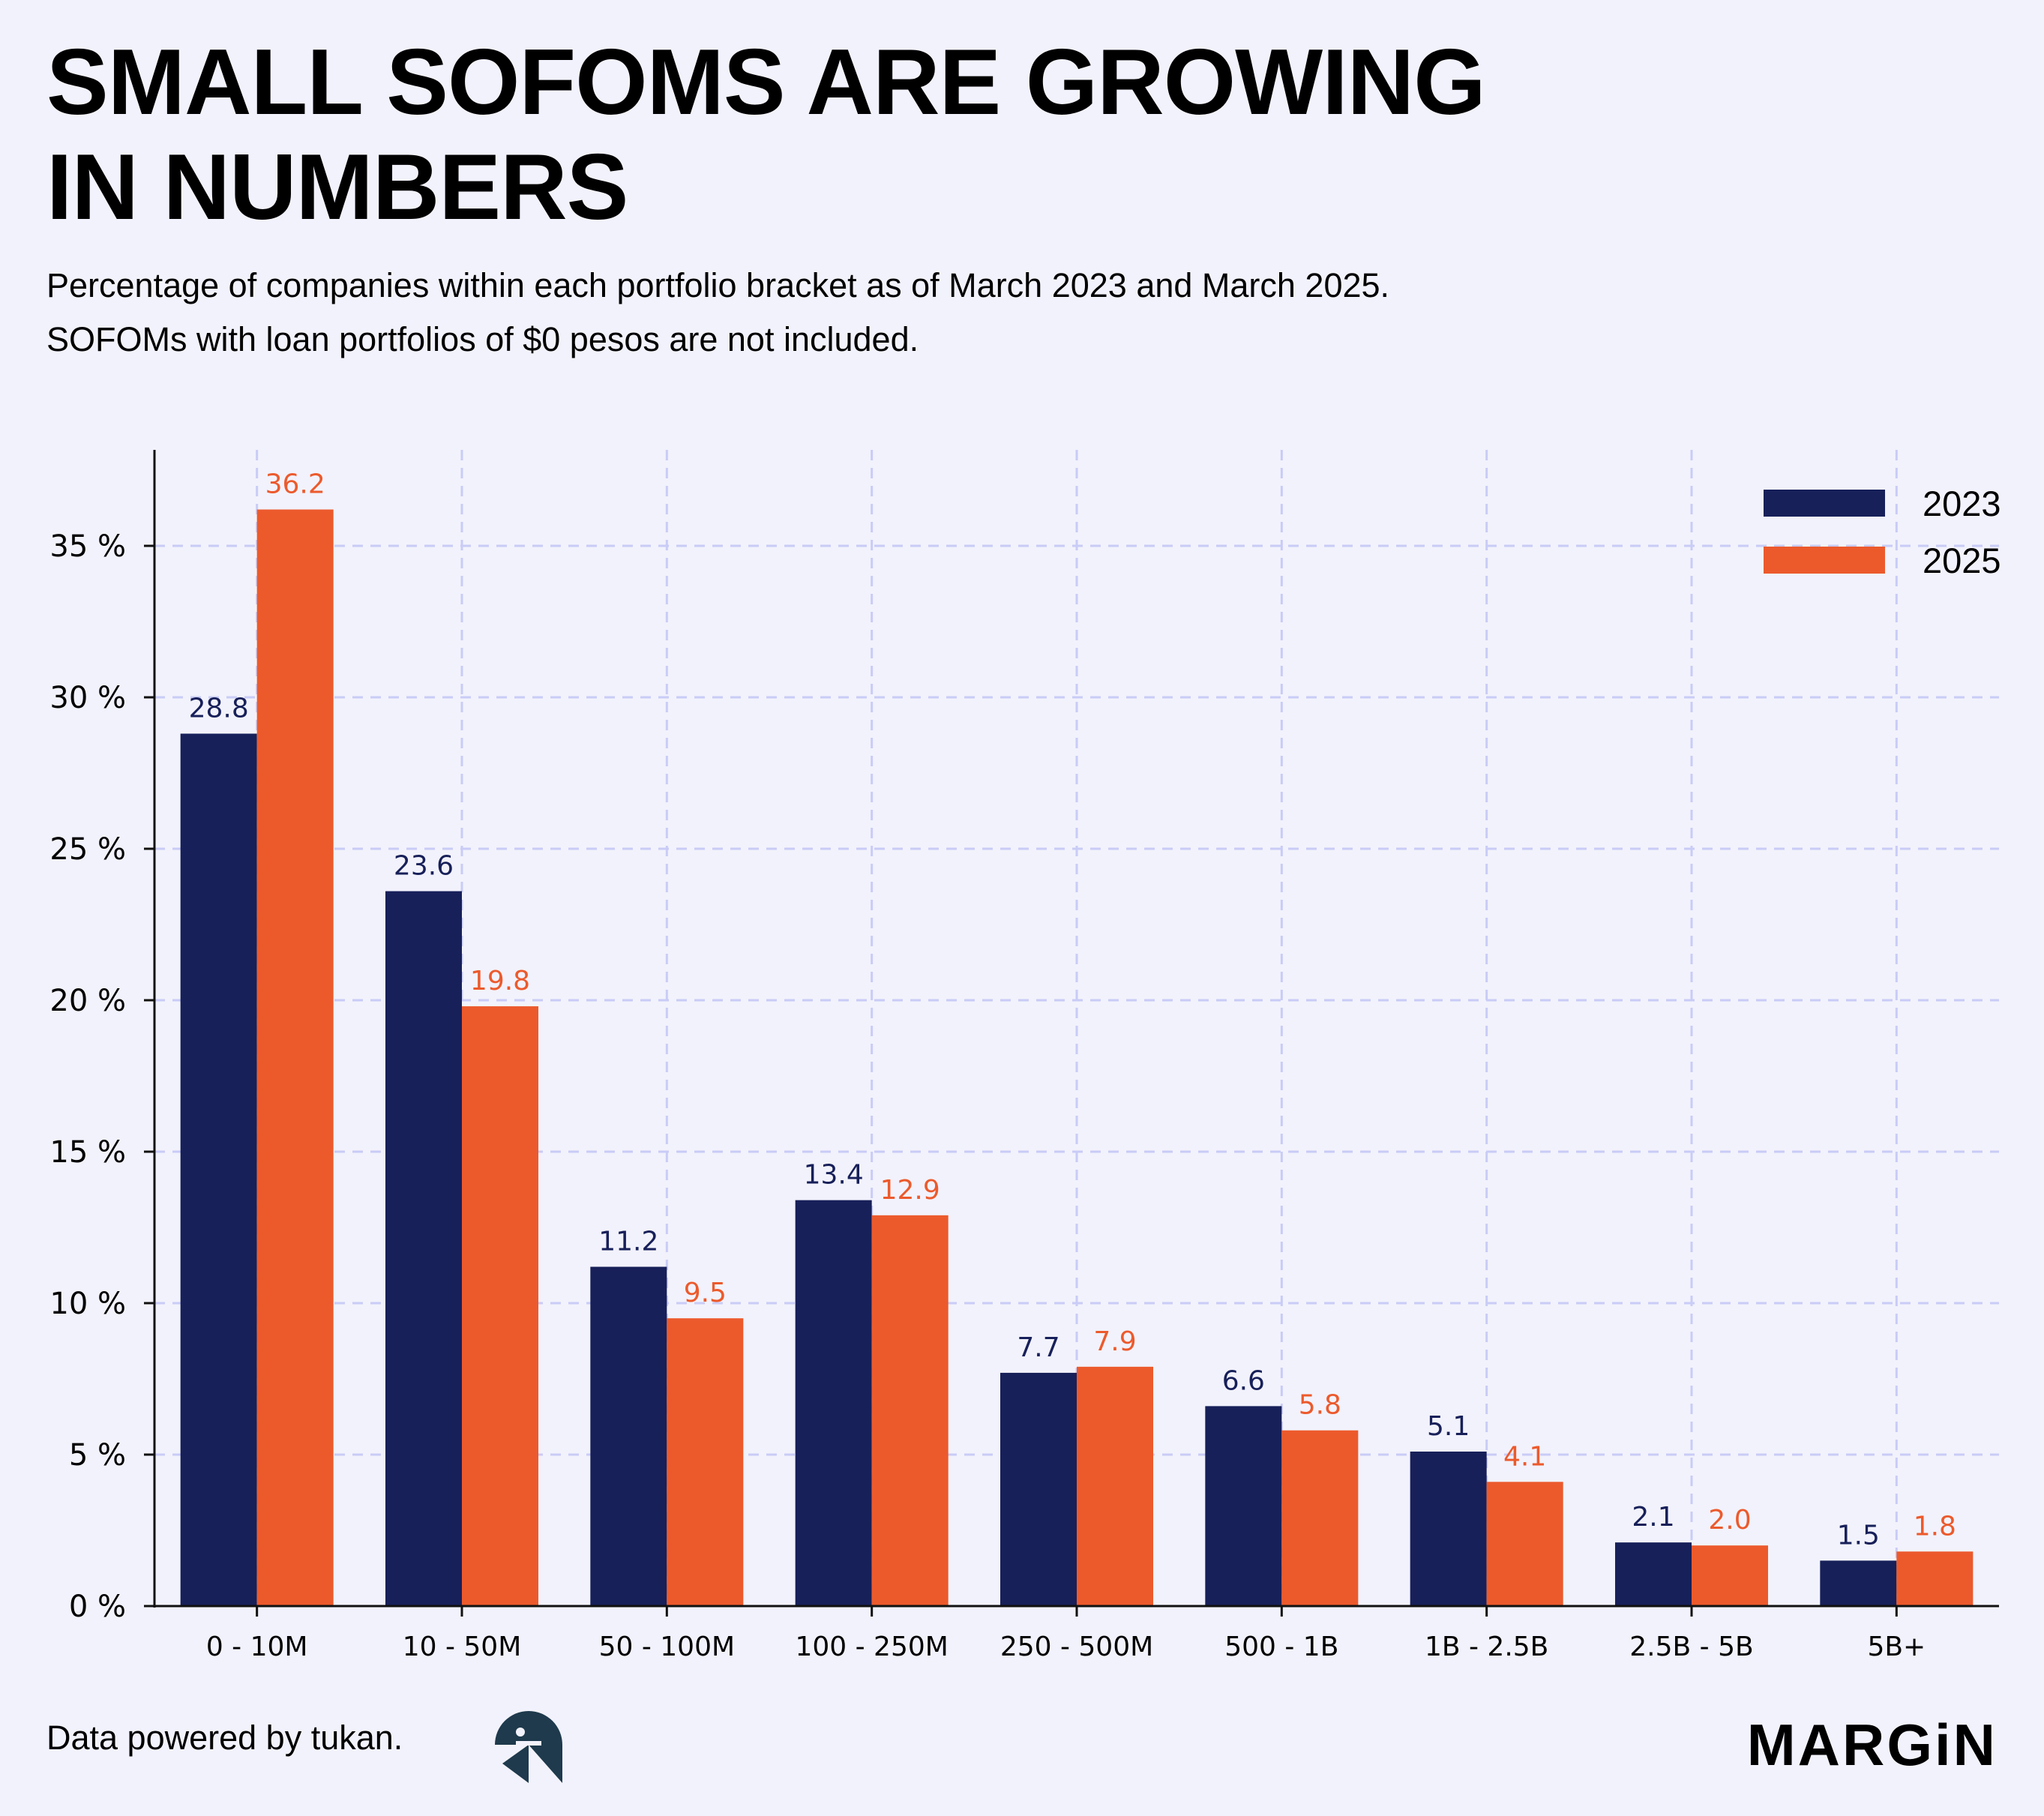 This screenshot has height=1816, width=2044. Describe the element at coordinates (87, 1304) in the screenshot. I see `y-tick-label: 10 %` at that location.